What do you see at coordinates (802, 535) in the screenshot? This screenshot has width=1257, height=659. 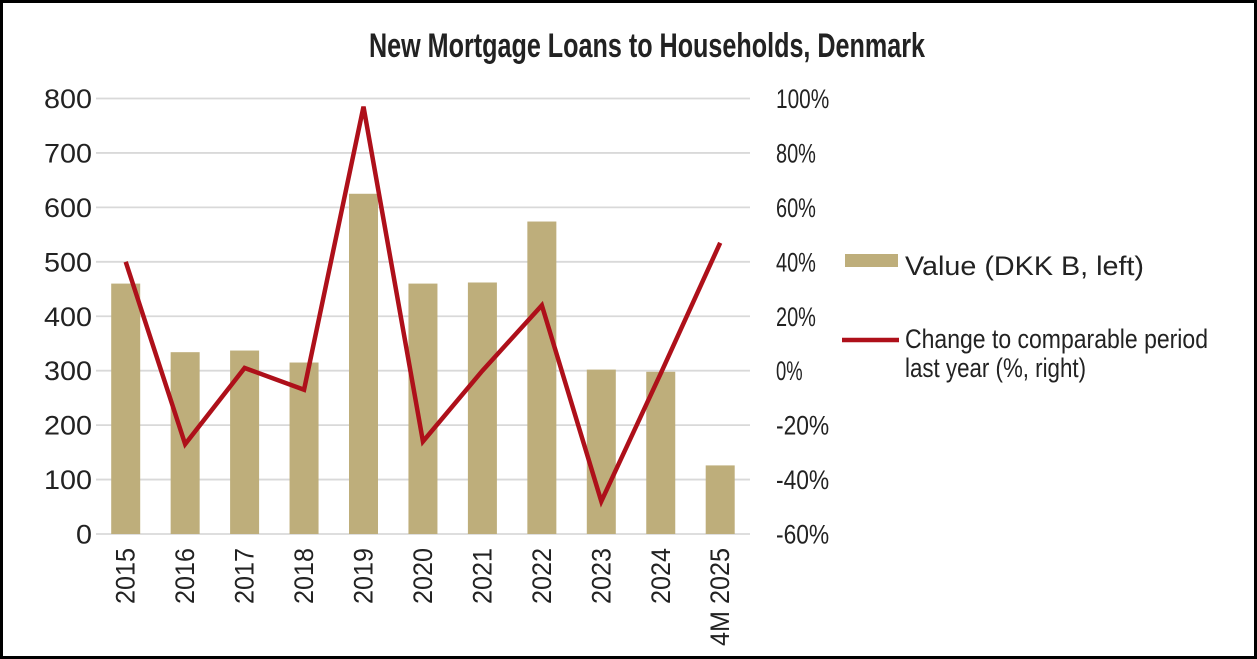 I see `right-axis-tick-label: -60%` at bounding box center [802, 535].